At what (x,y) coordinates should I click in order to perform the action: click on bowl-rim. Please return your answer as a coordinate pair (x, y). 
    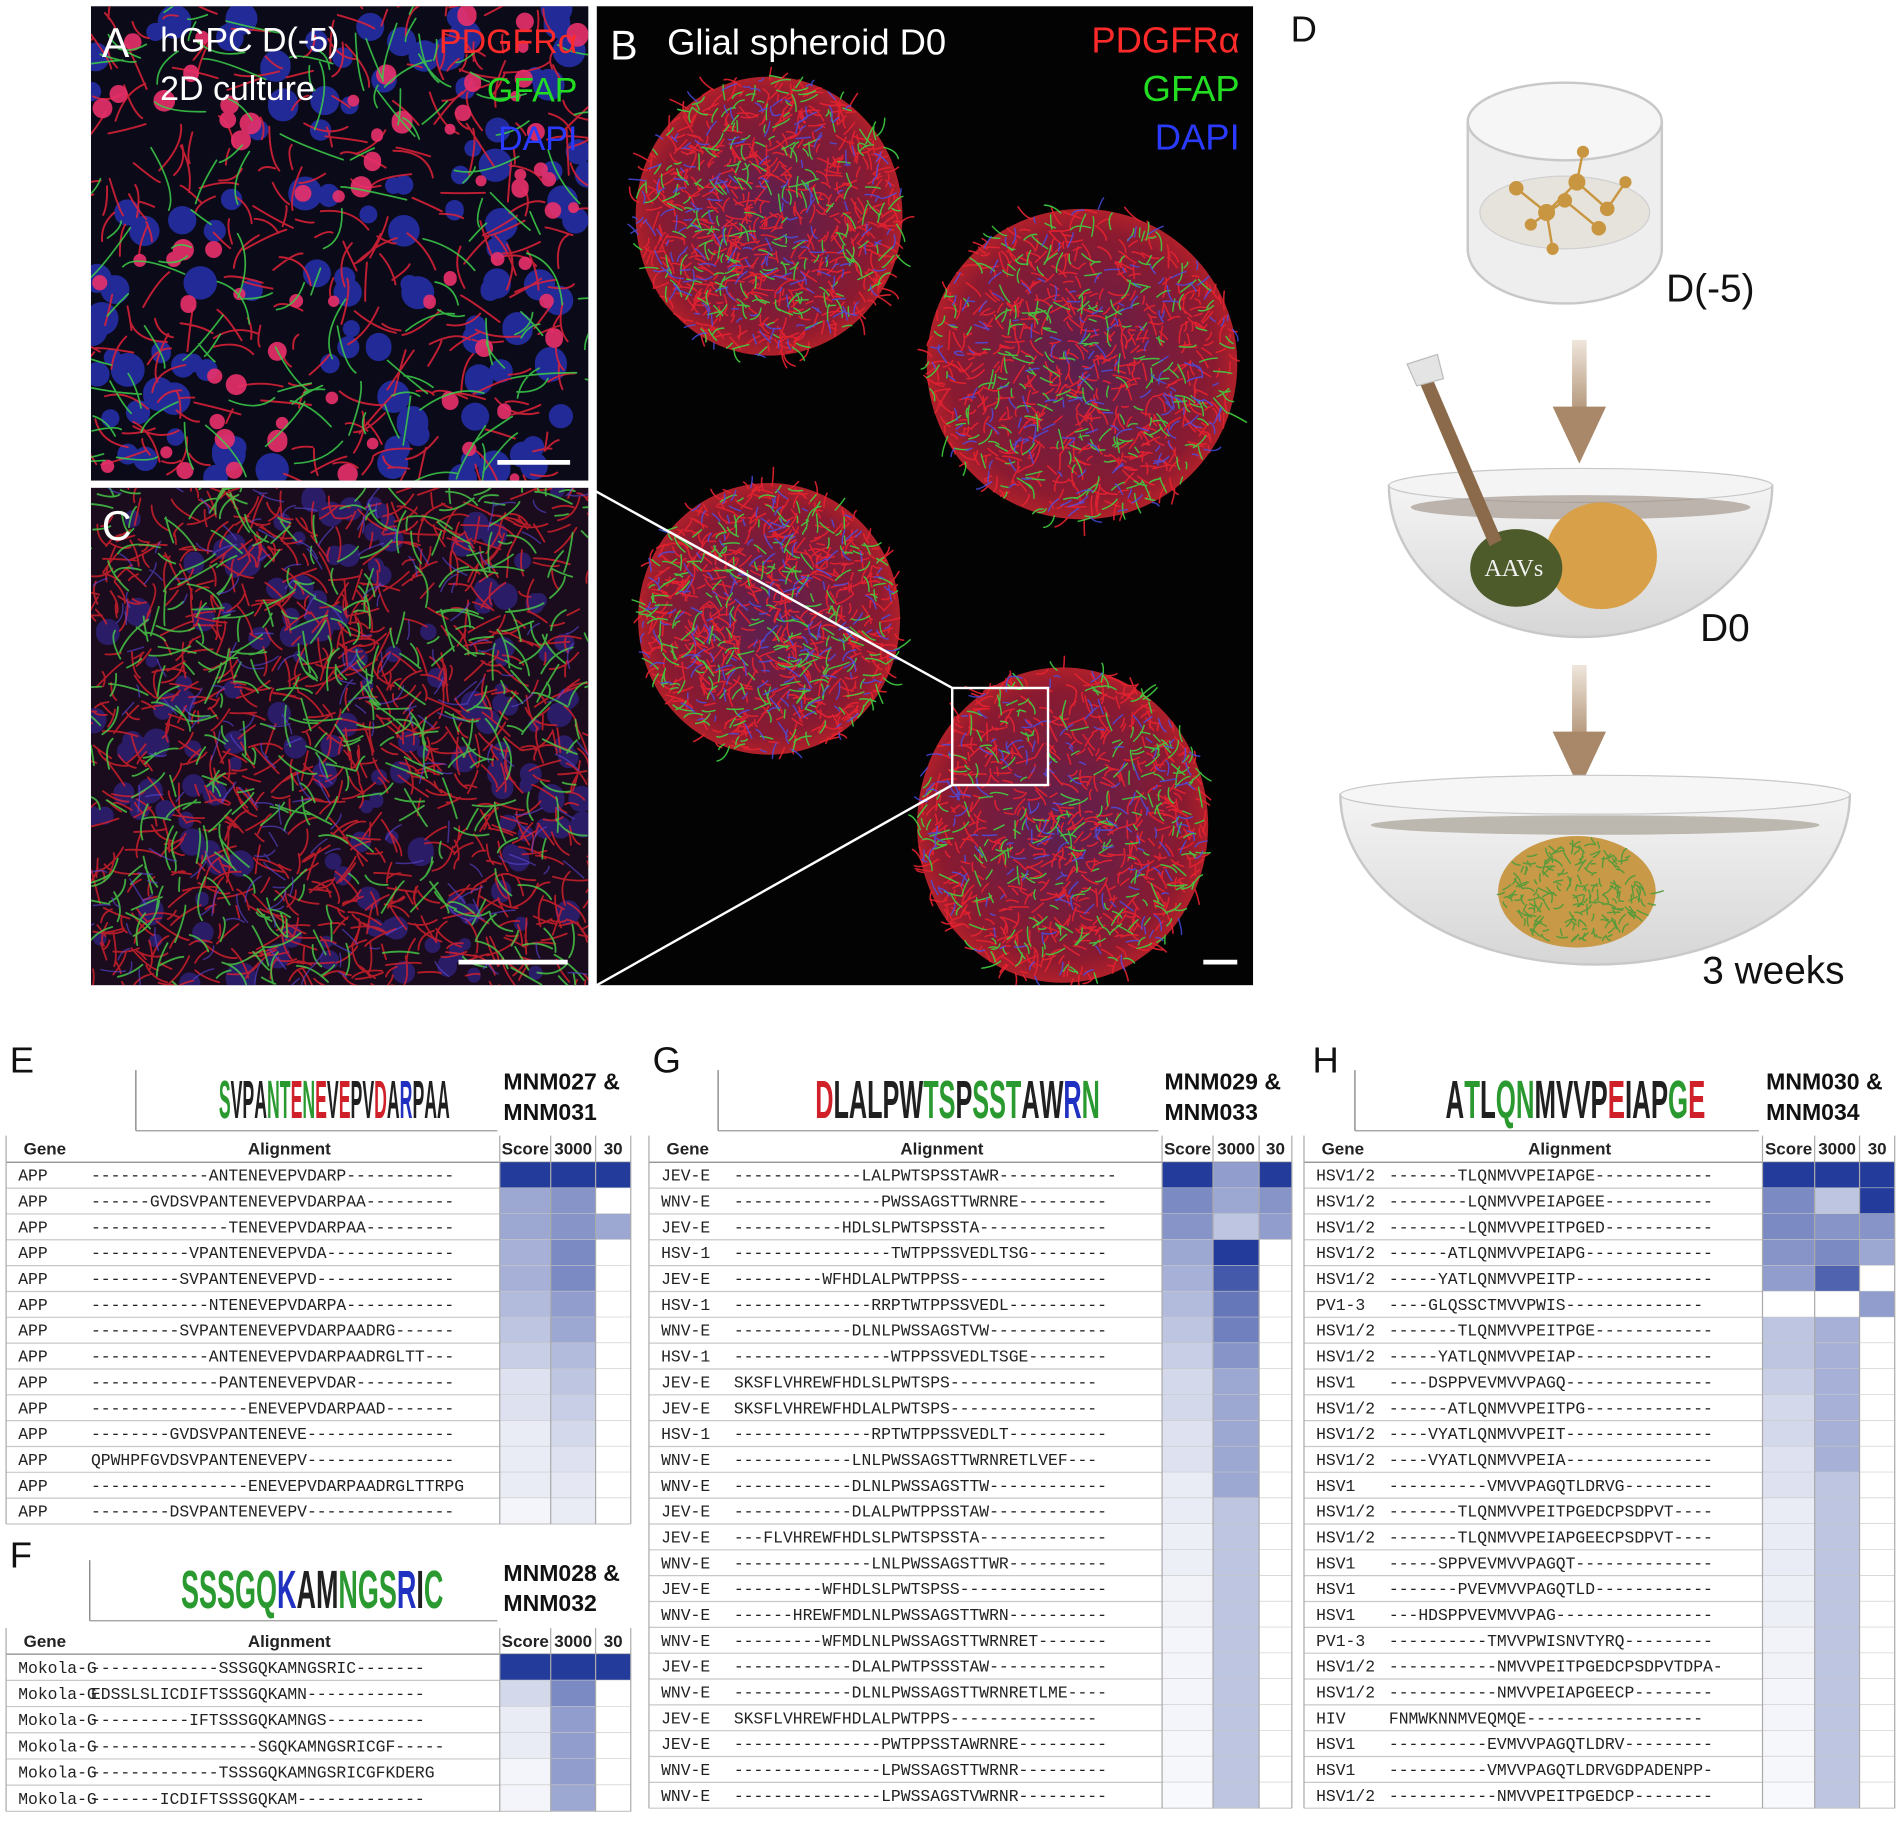
    Looking at the image, I should click on (1595, 794).